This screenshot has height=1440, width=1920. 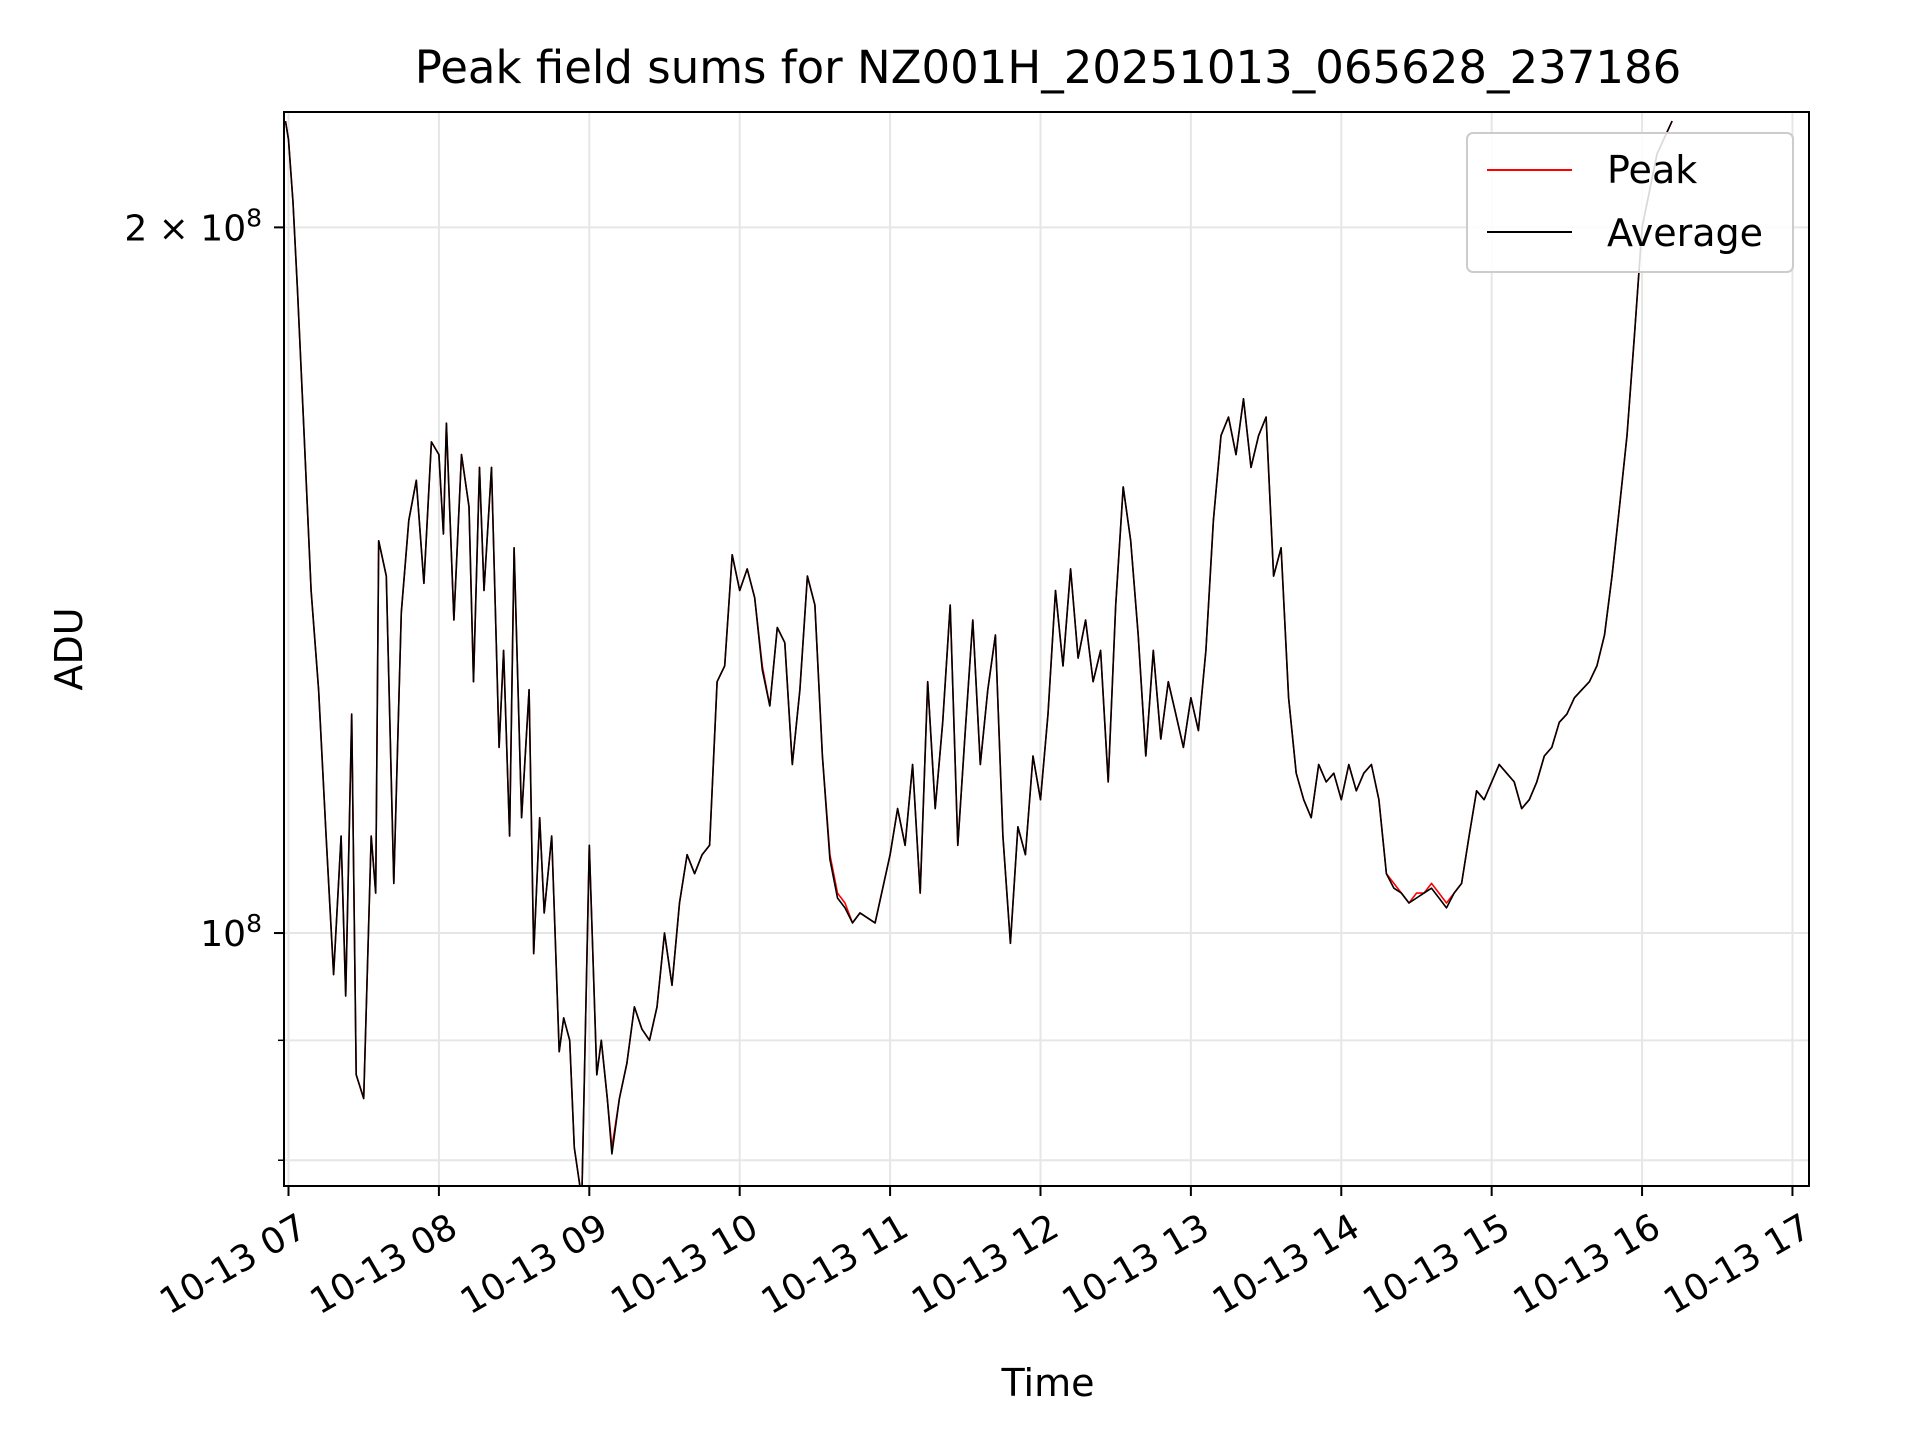 What do you see at coordinates (193, 226) in the screenshot?
I see `y-tick-label: 2 × 108` at bounding box center [193, 226].